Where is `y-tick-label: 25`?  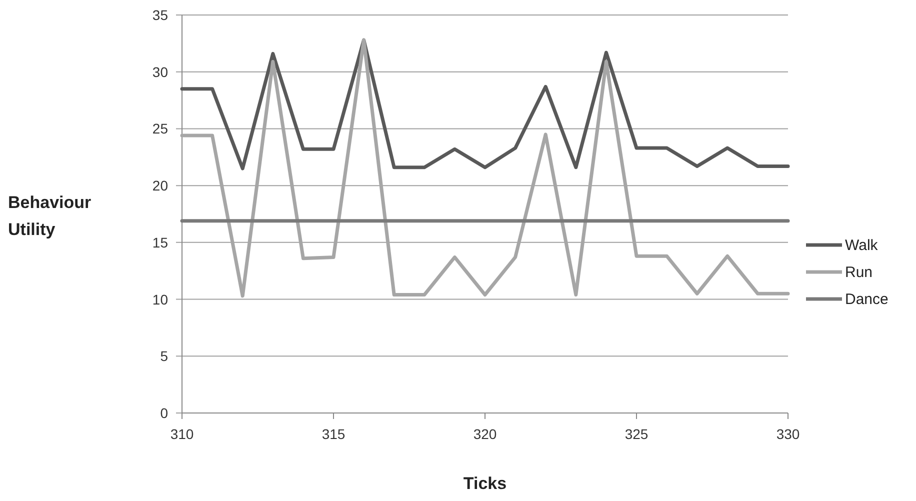
y-tick-label: 25 is located at coordinates (160, 128).